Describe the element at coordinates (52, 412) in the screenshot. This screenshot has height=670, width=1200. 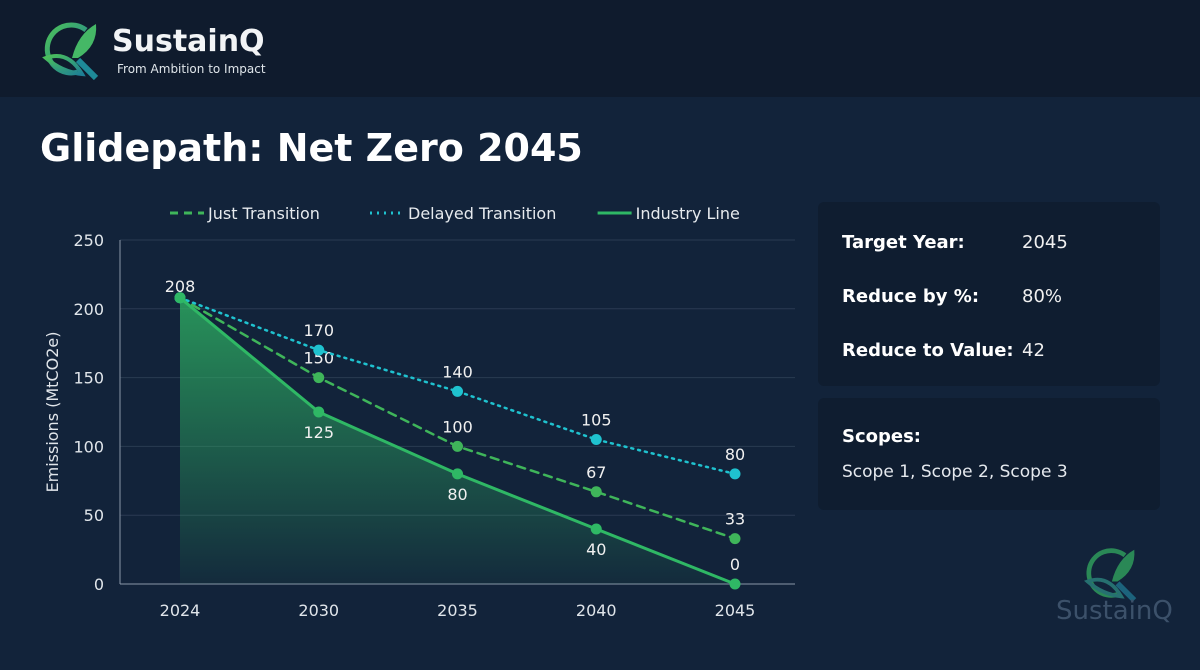
I see `y-axis-label: Emissions (MtCO2e)` at that location.